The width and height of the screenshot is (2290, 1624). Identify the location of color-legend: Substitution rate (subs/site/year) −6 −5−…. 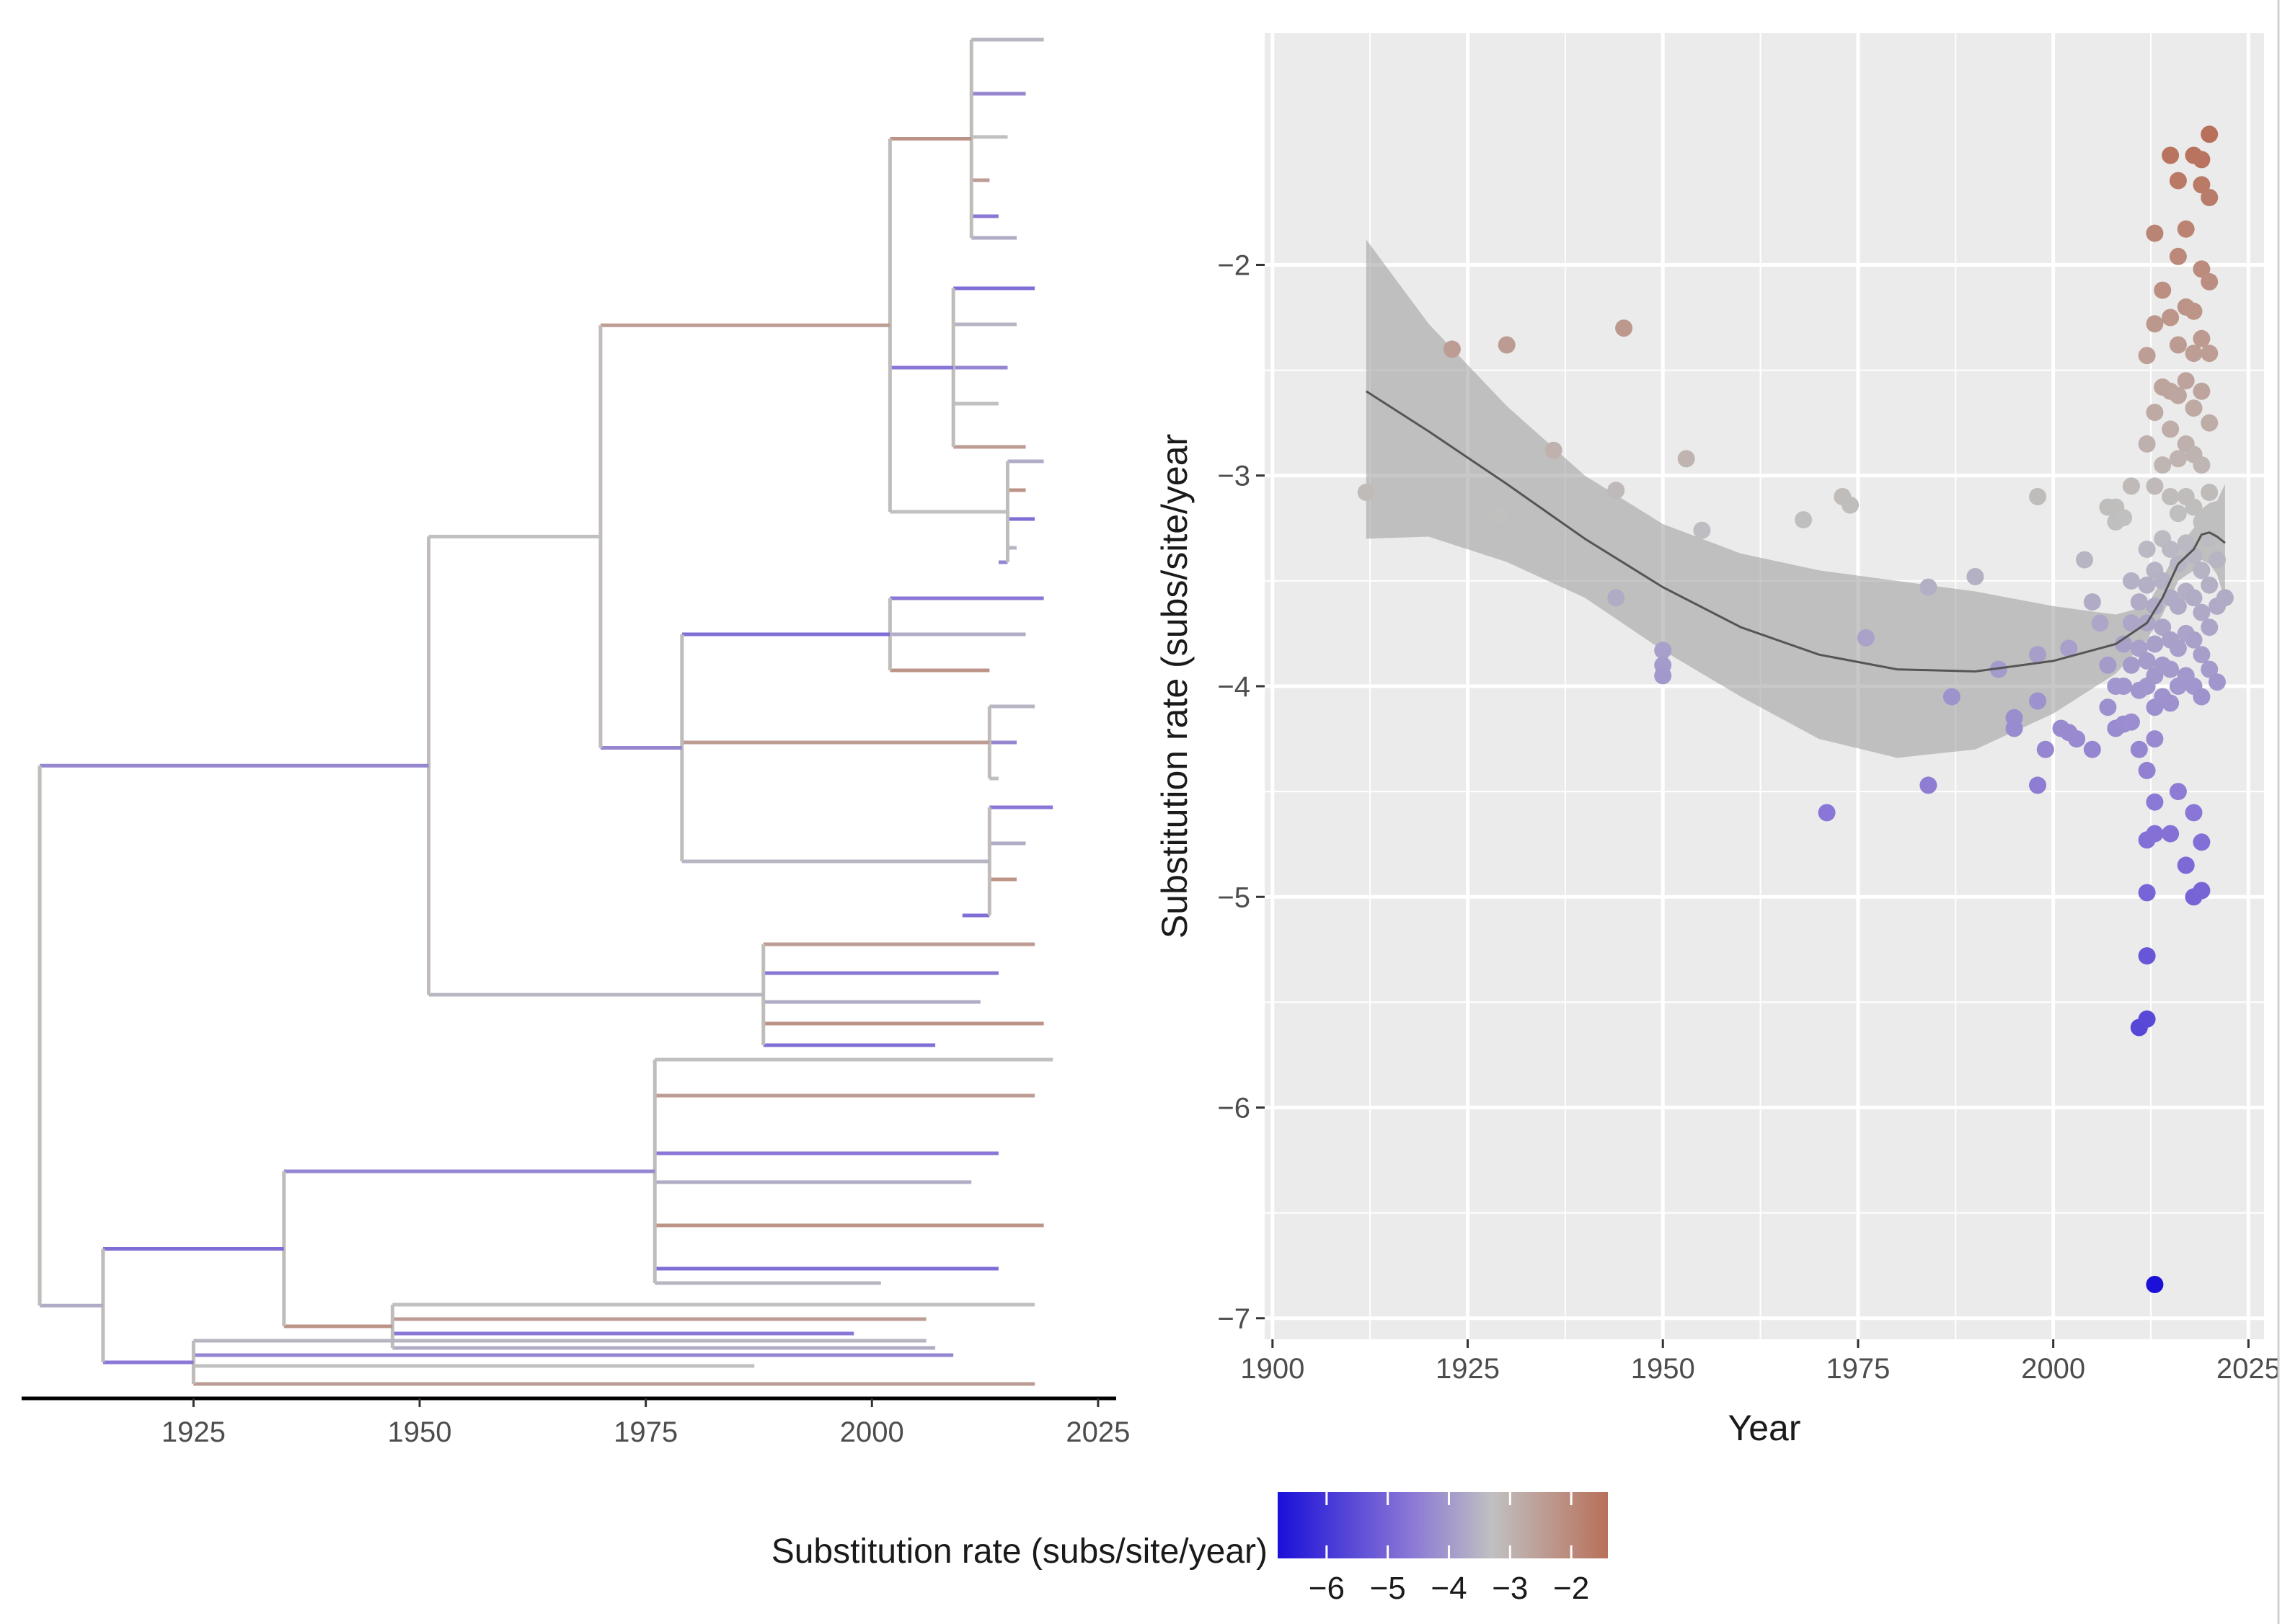
(1190, 1549).